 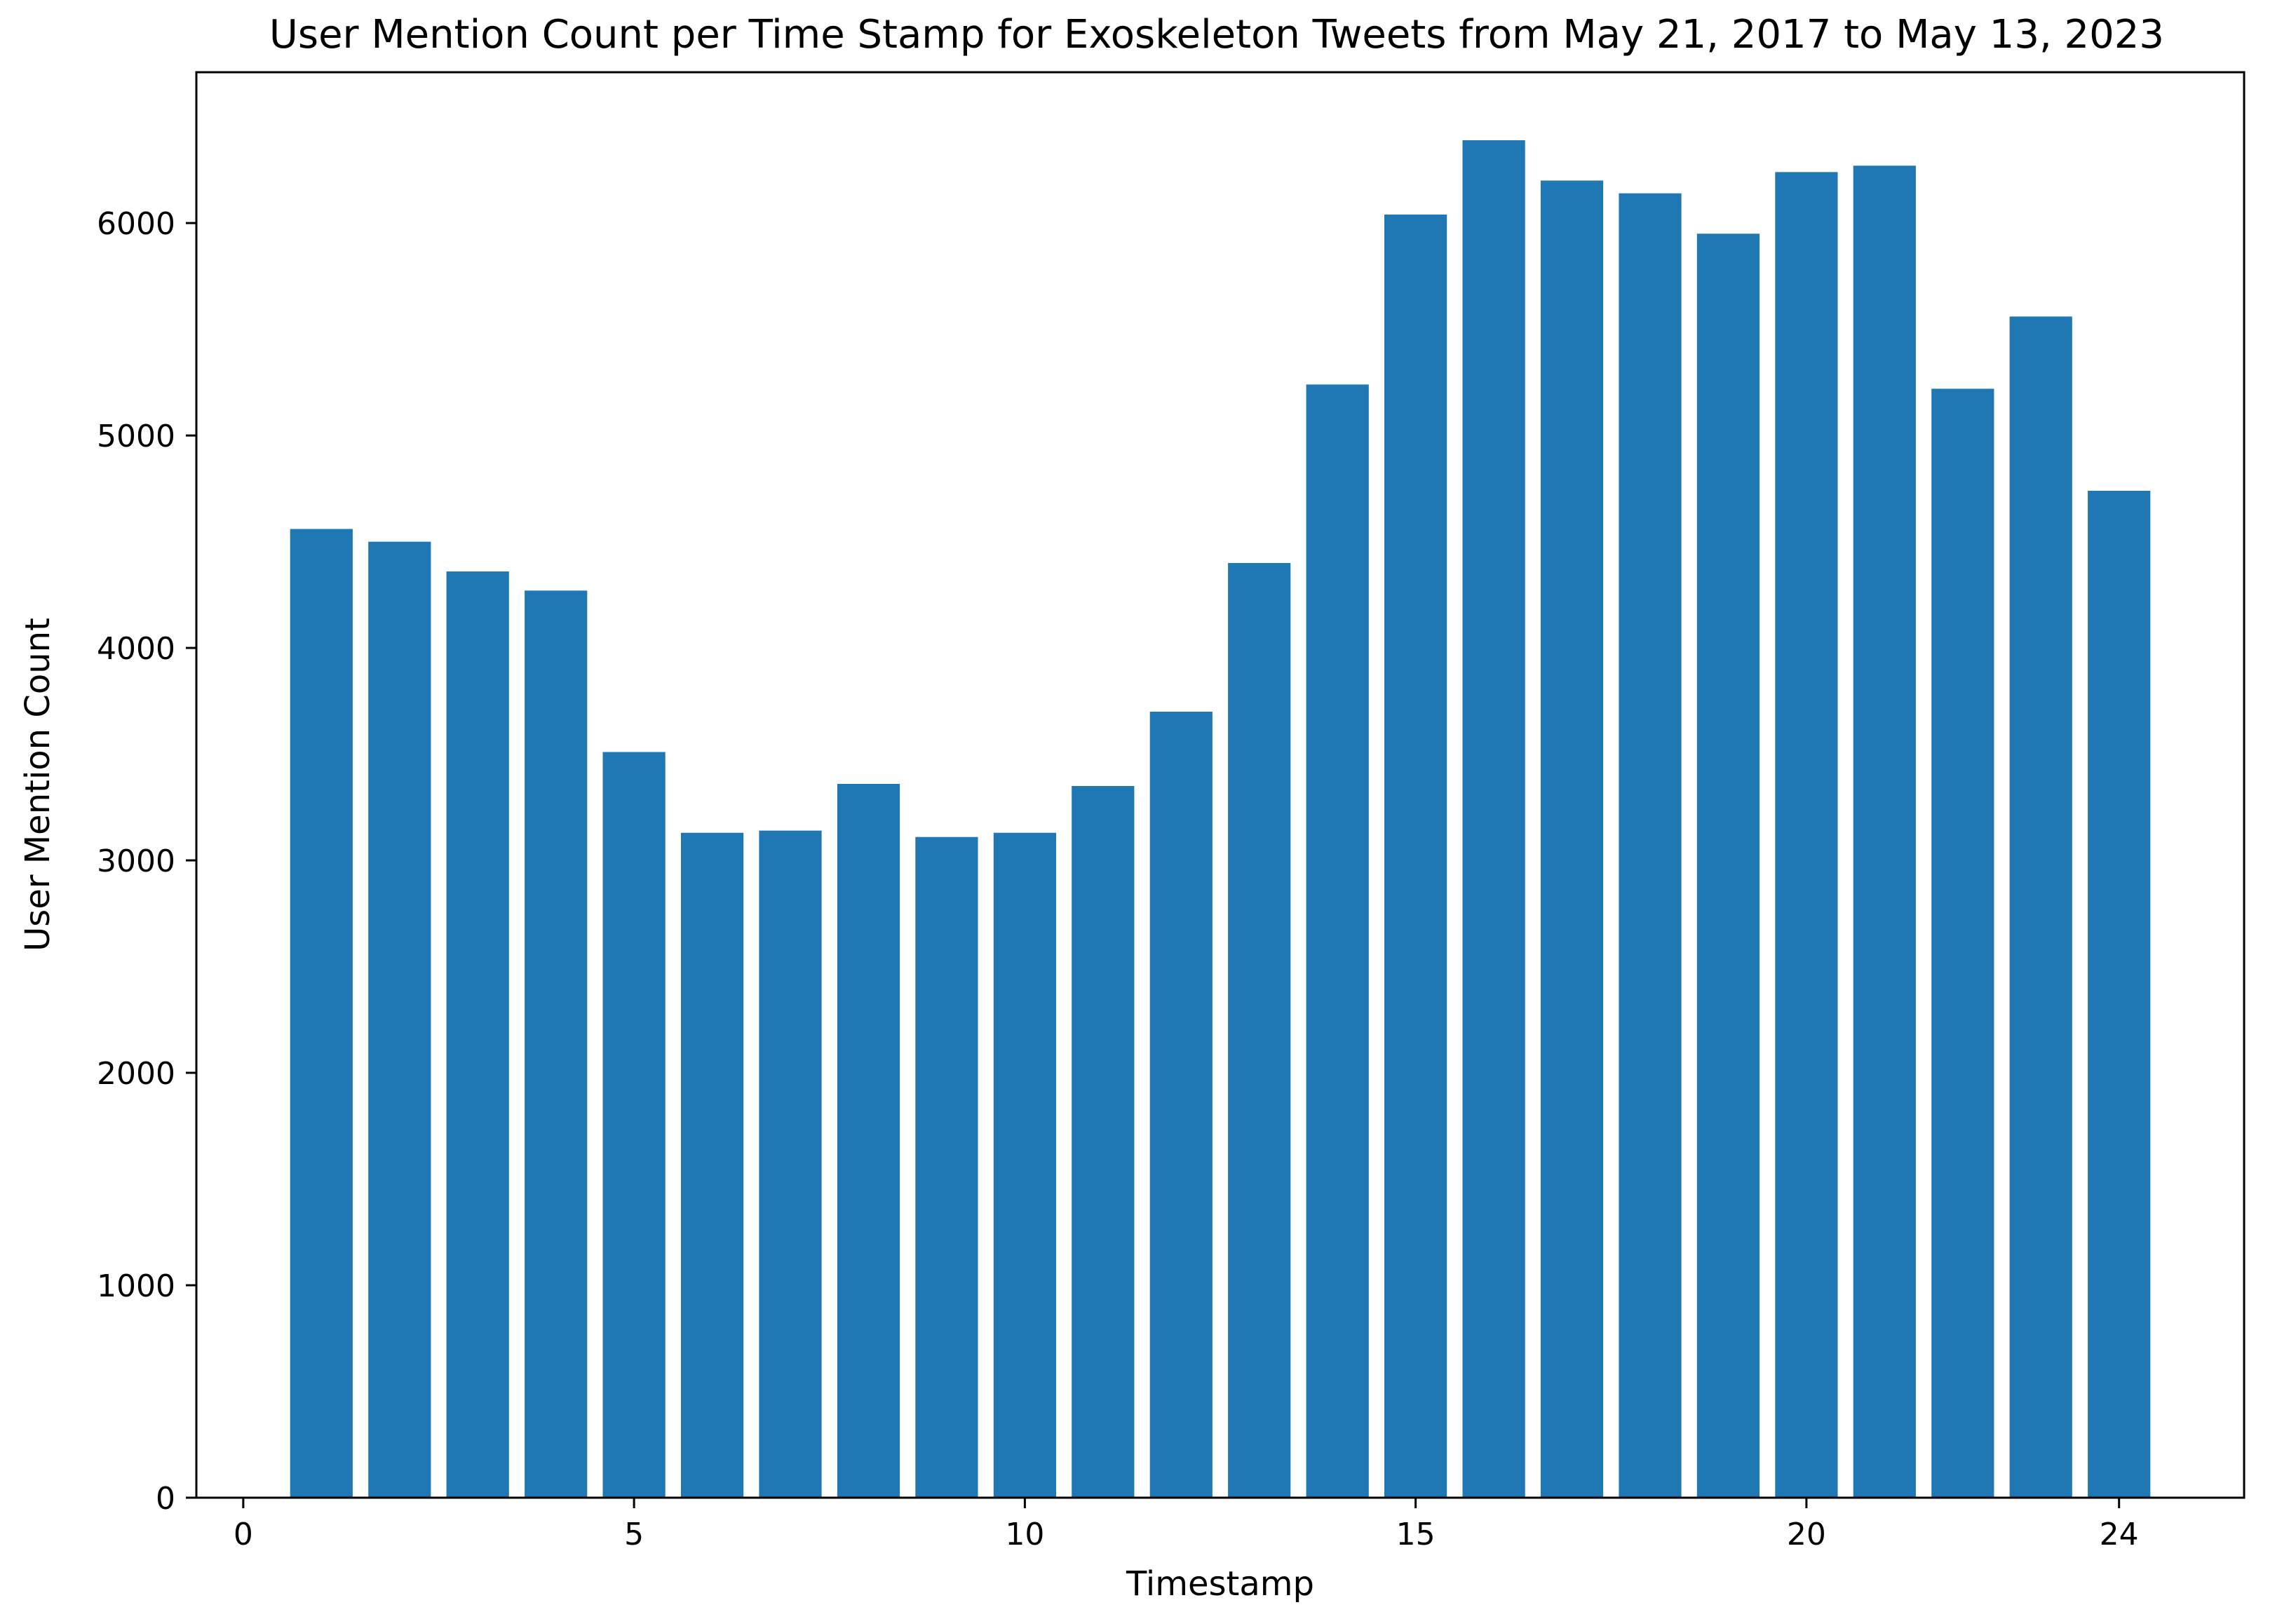 What do you see at coordinates (2120, 1534) in the screenshot?
I see `x-tick-label: 24` at bounding box center [2120, 1534].